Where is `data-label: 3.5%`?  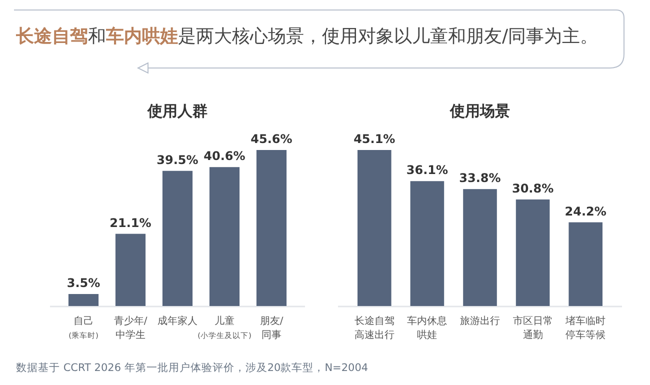
data-label: 3.5% is located at coordinates (83, 283).